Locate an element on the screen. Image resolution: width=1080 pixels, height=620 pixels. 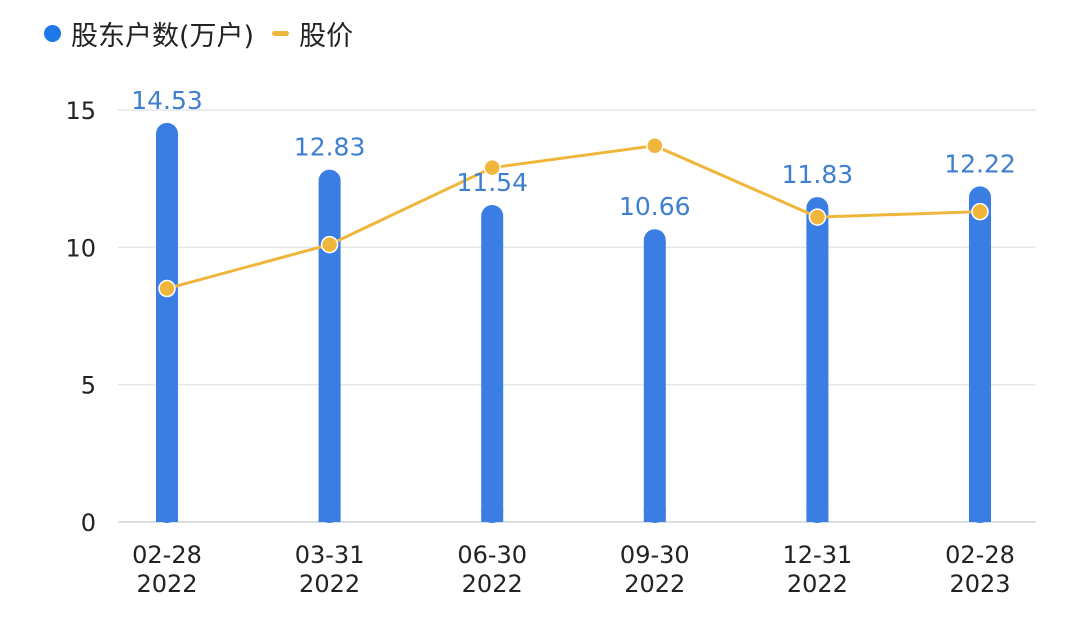
bar-value-label-3: 10.66 is located at coordinates (655, 206).